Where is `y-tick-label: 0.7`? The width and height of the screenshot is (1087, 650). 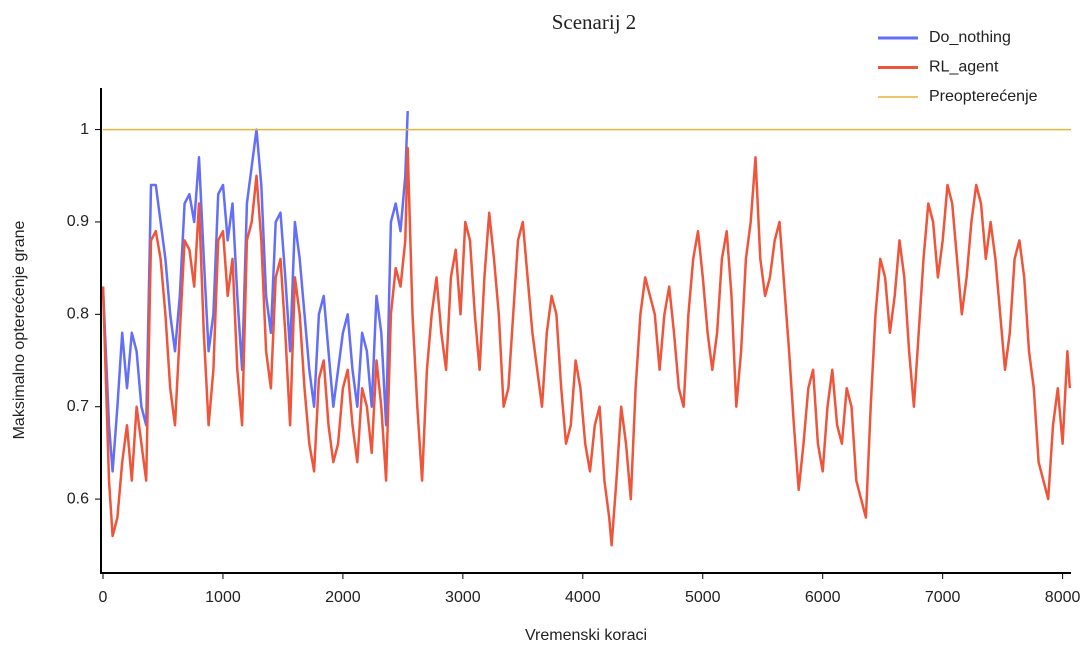
y-tick-label: 0.7 is located at coordinates (78, 406).